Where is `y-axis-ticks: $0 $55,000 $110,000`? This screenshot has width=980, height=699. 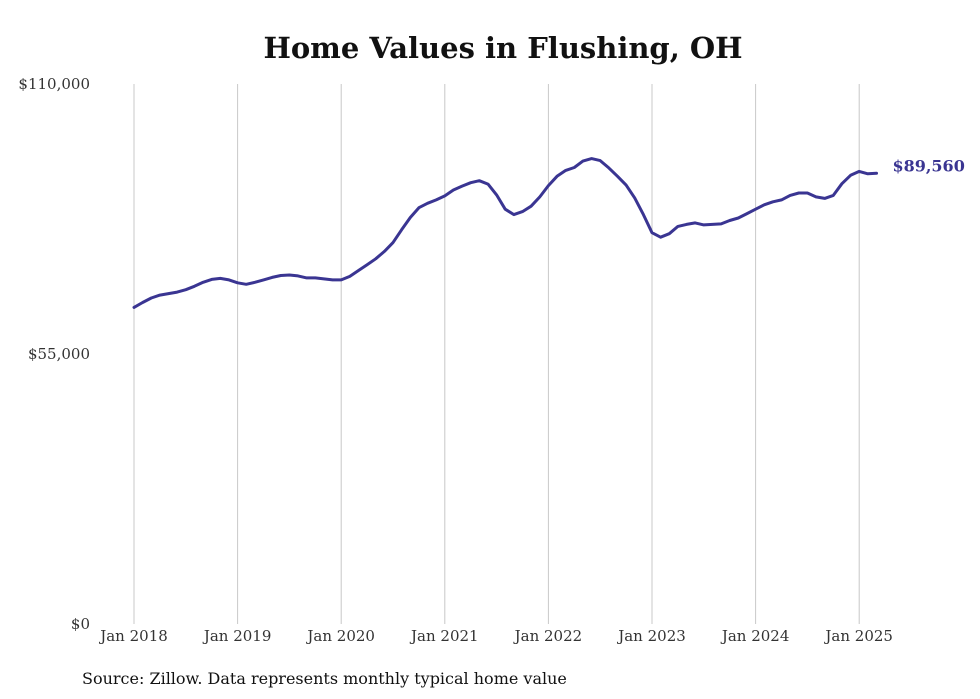
y-axis-ticks: $0 $55,000 $110,000 is located at coordinates (54, 354).